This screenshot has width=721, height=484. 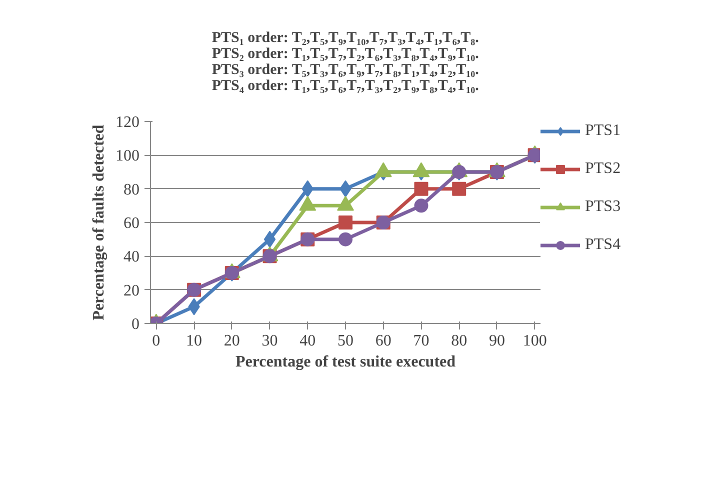 What do you see at coordinates (132, 189) in the screenshot?
I see `y-tick-label: 80` at bounding box center [132, 189].